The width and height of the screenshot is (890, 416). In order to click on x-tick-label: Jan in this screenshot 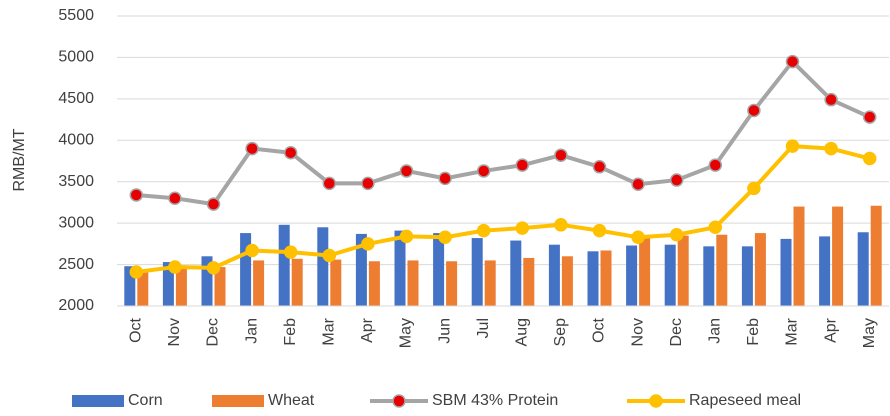, I will do `click(715, 331)`.